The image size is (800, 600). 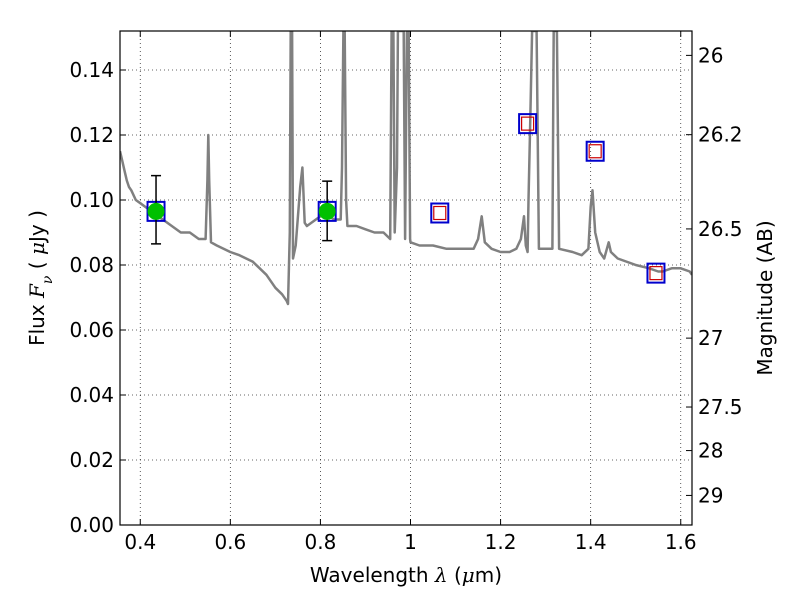 I want to click on y-tick-label: 0.00, so click(x=91, y=525).